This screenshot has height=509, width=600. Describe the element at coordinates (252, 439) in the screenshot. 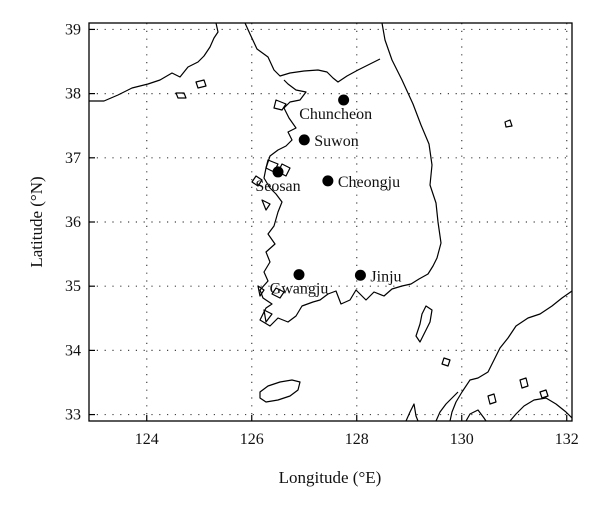

I see `x-tick-label-126: 126` at that location.